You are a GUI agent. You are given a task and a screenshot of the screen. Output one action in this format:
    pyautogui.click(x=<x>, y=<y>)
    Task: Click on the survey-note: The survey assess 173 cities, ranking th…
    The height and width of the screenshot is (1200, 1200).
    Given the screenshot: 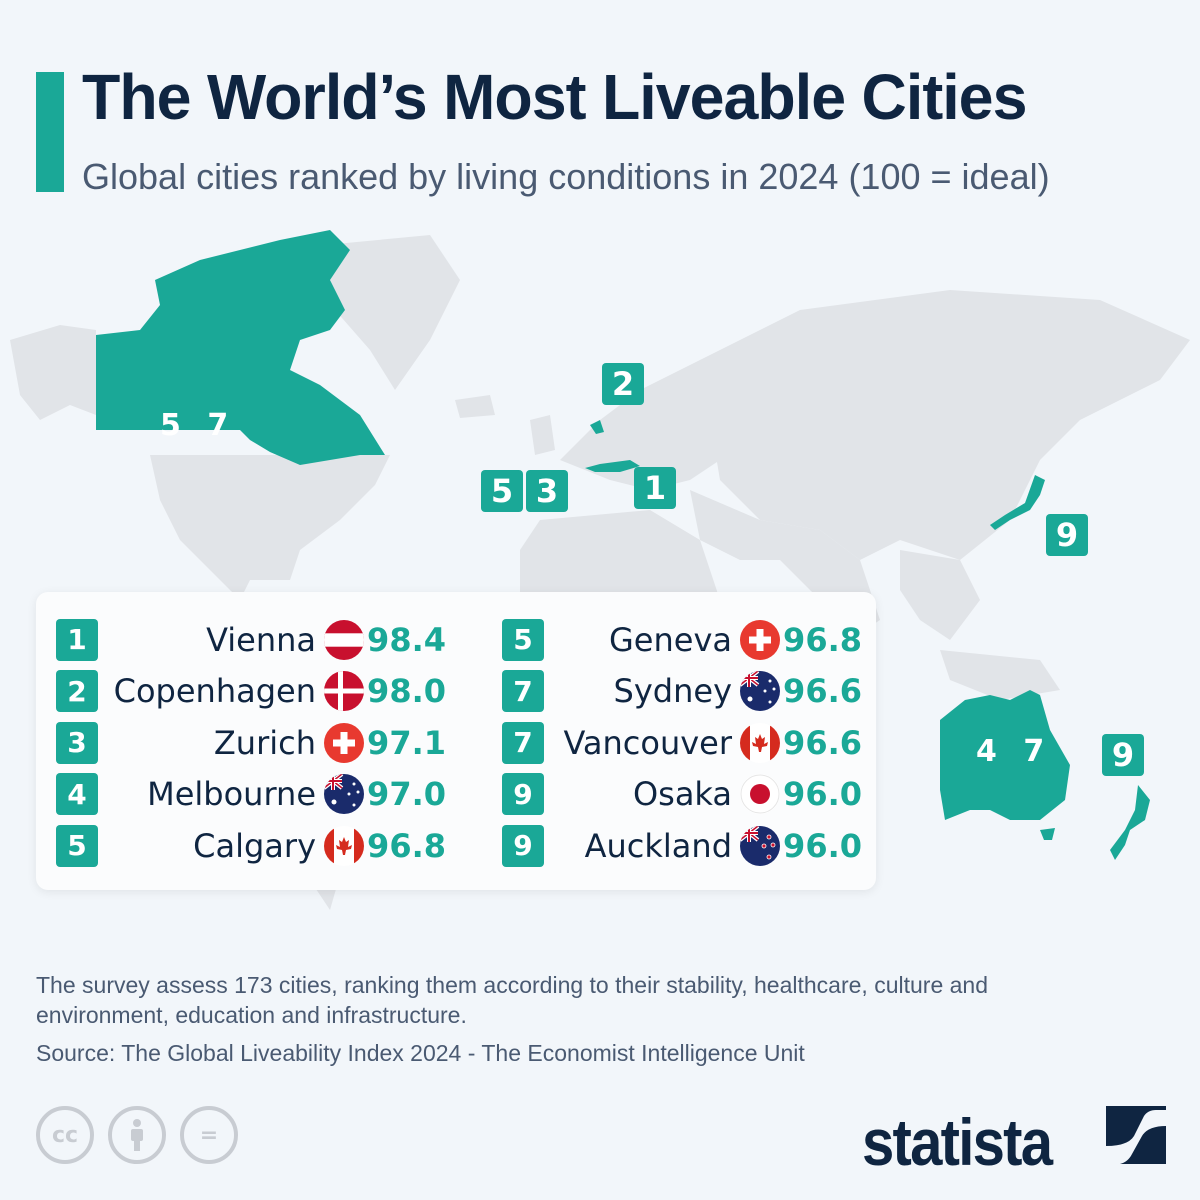 What is the action you would take?
    pyautogui.click(x=512, y=1000)
    